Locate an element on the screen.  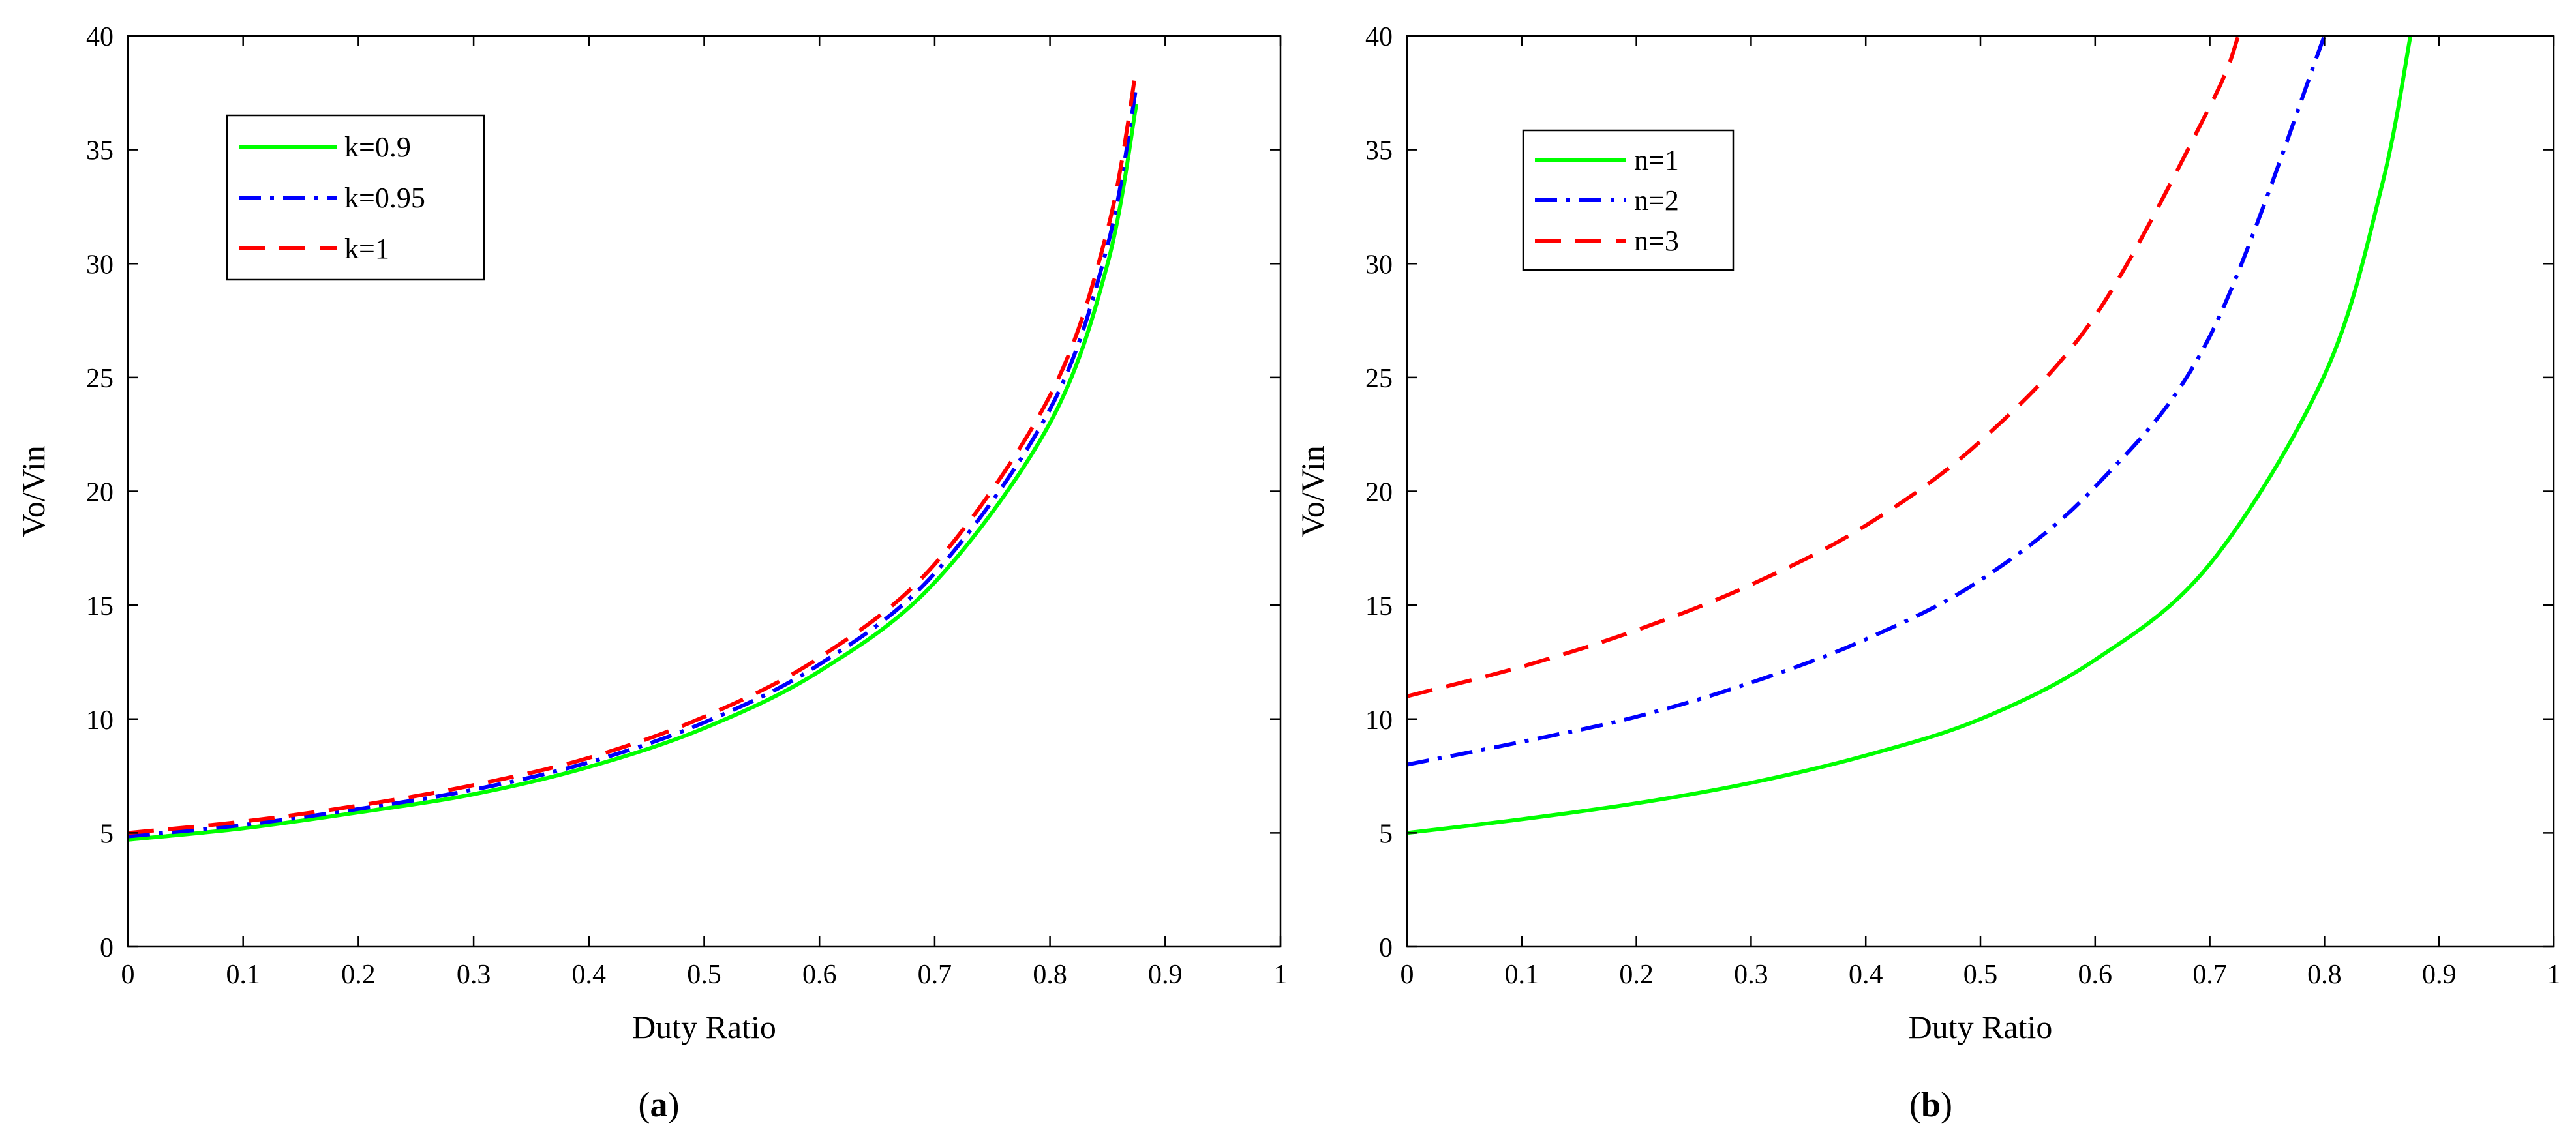
panel-a-y-tick-label: 30 is located at coordinates (100, 265).